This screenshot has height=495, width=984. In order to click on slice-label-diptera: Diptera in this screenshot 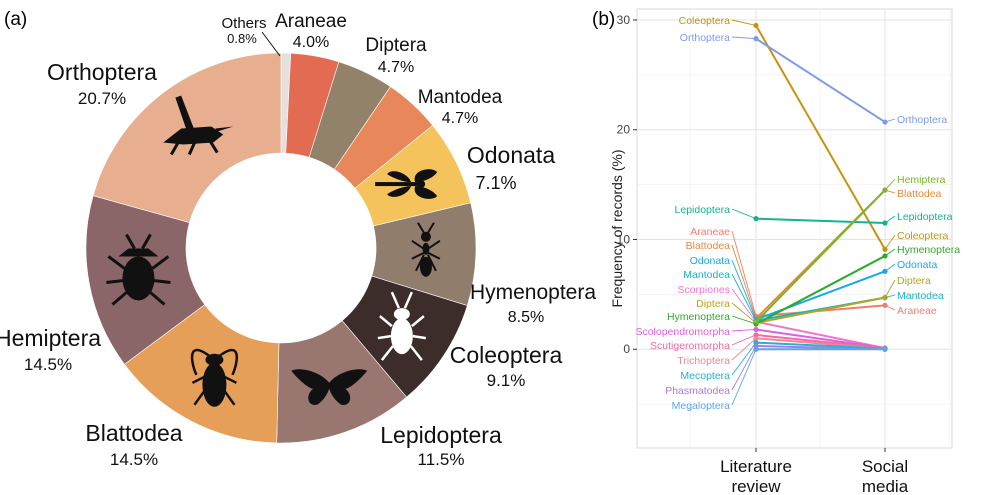, I will do `click(396, 45)`.